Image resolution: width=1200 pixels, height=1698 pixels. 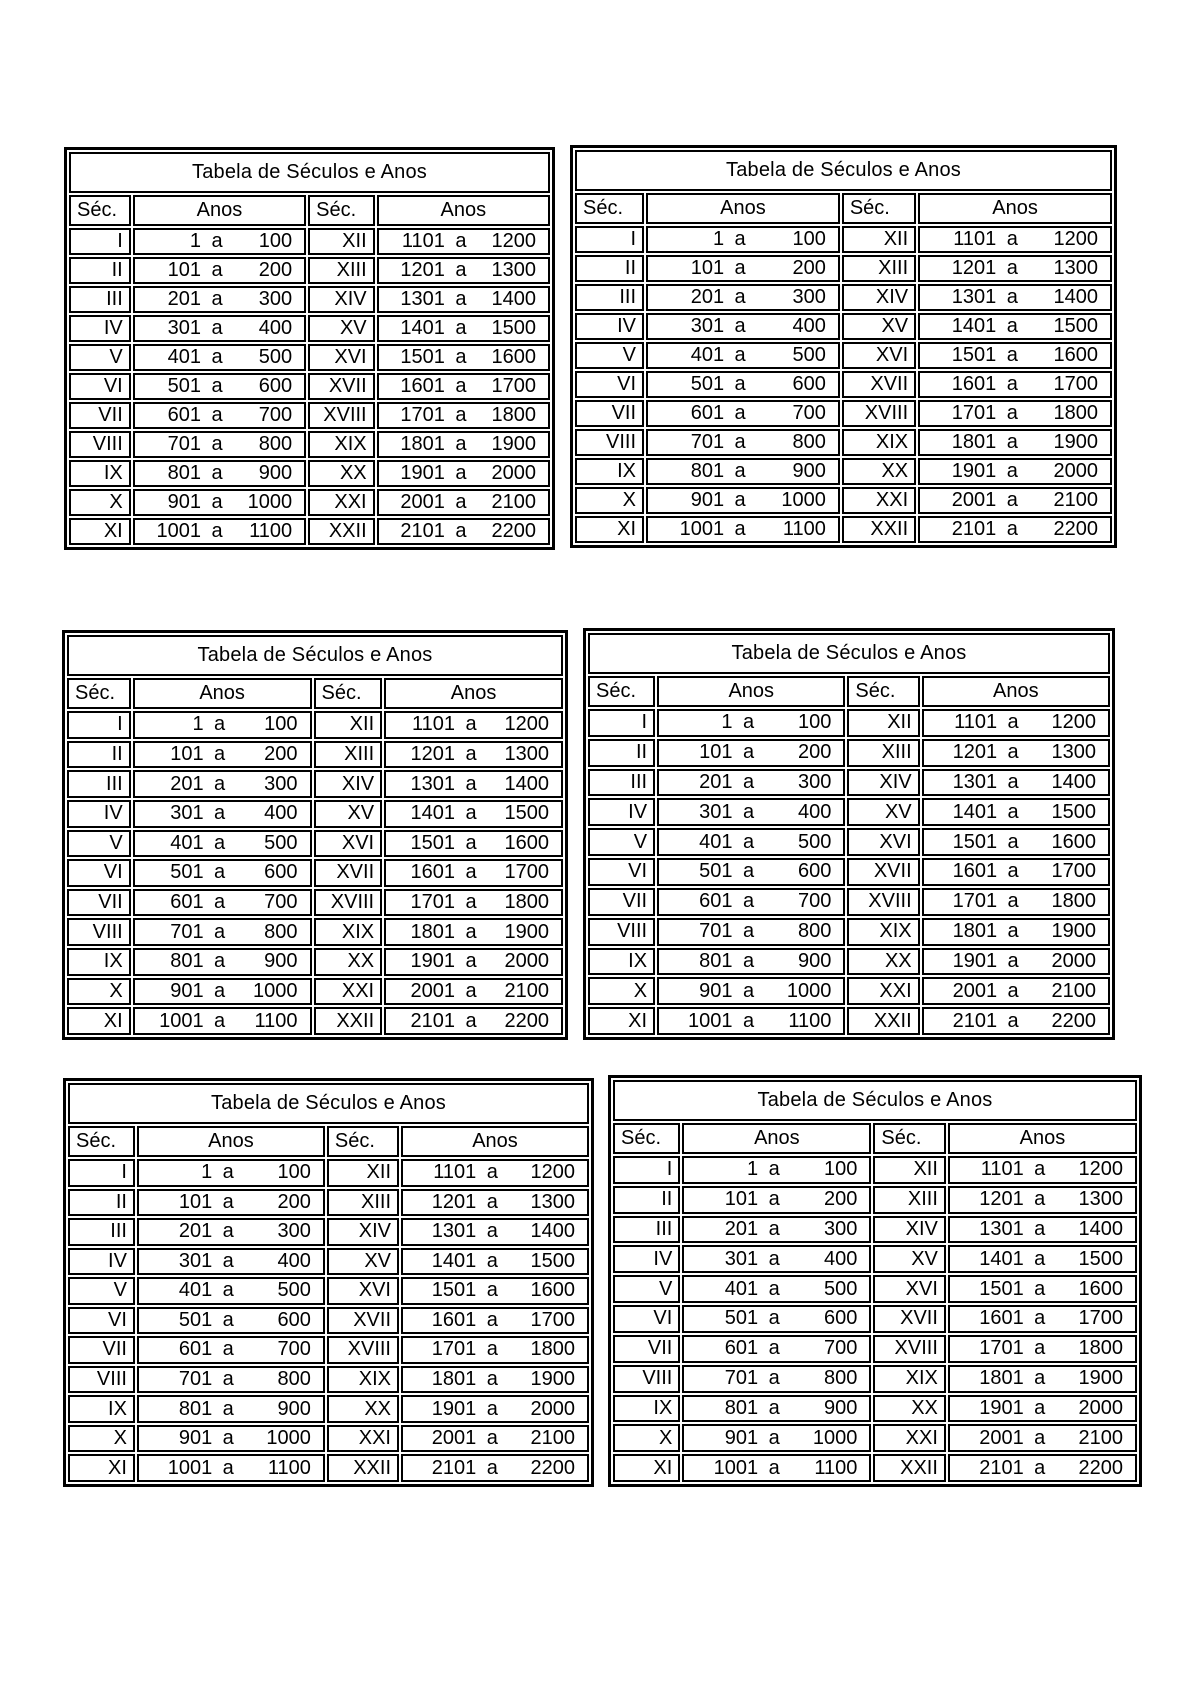 I want to click on year-from: 401, so click(x=741, y=1288).